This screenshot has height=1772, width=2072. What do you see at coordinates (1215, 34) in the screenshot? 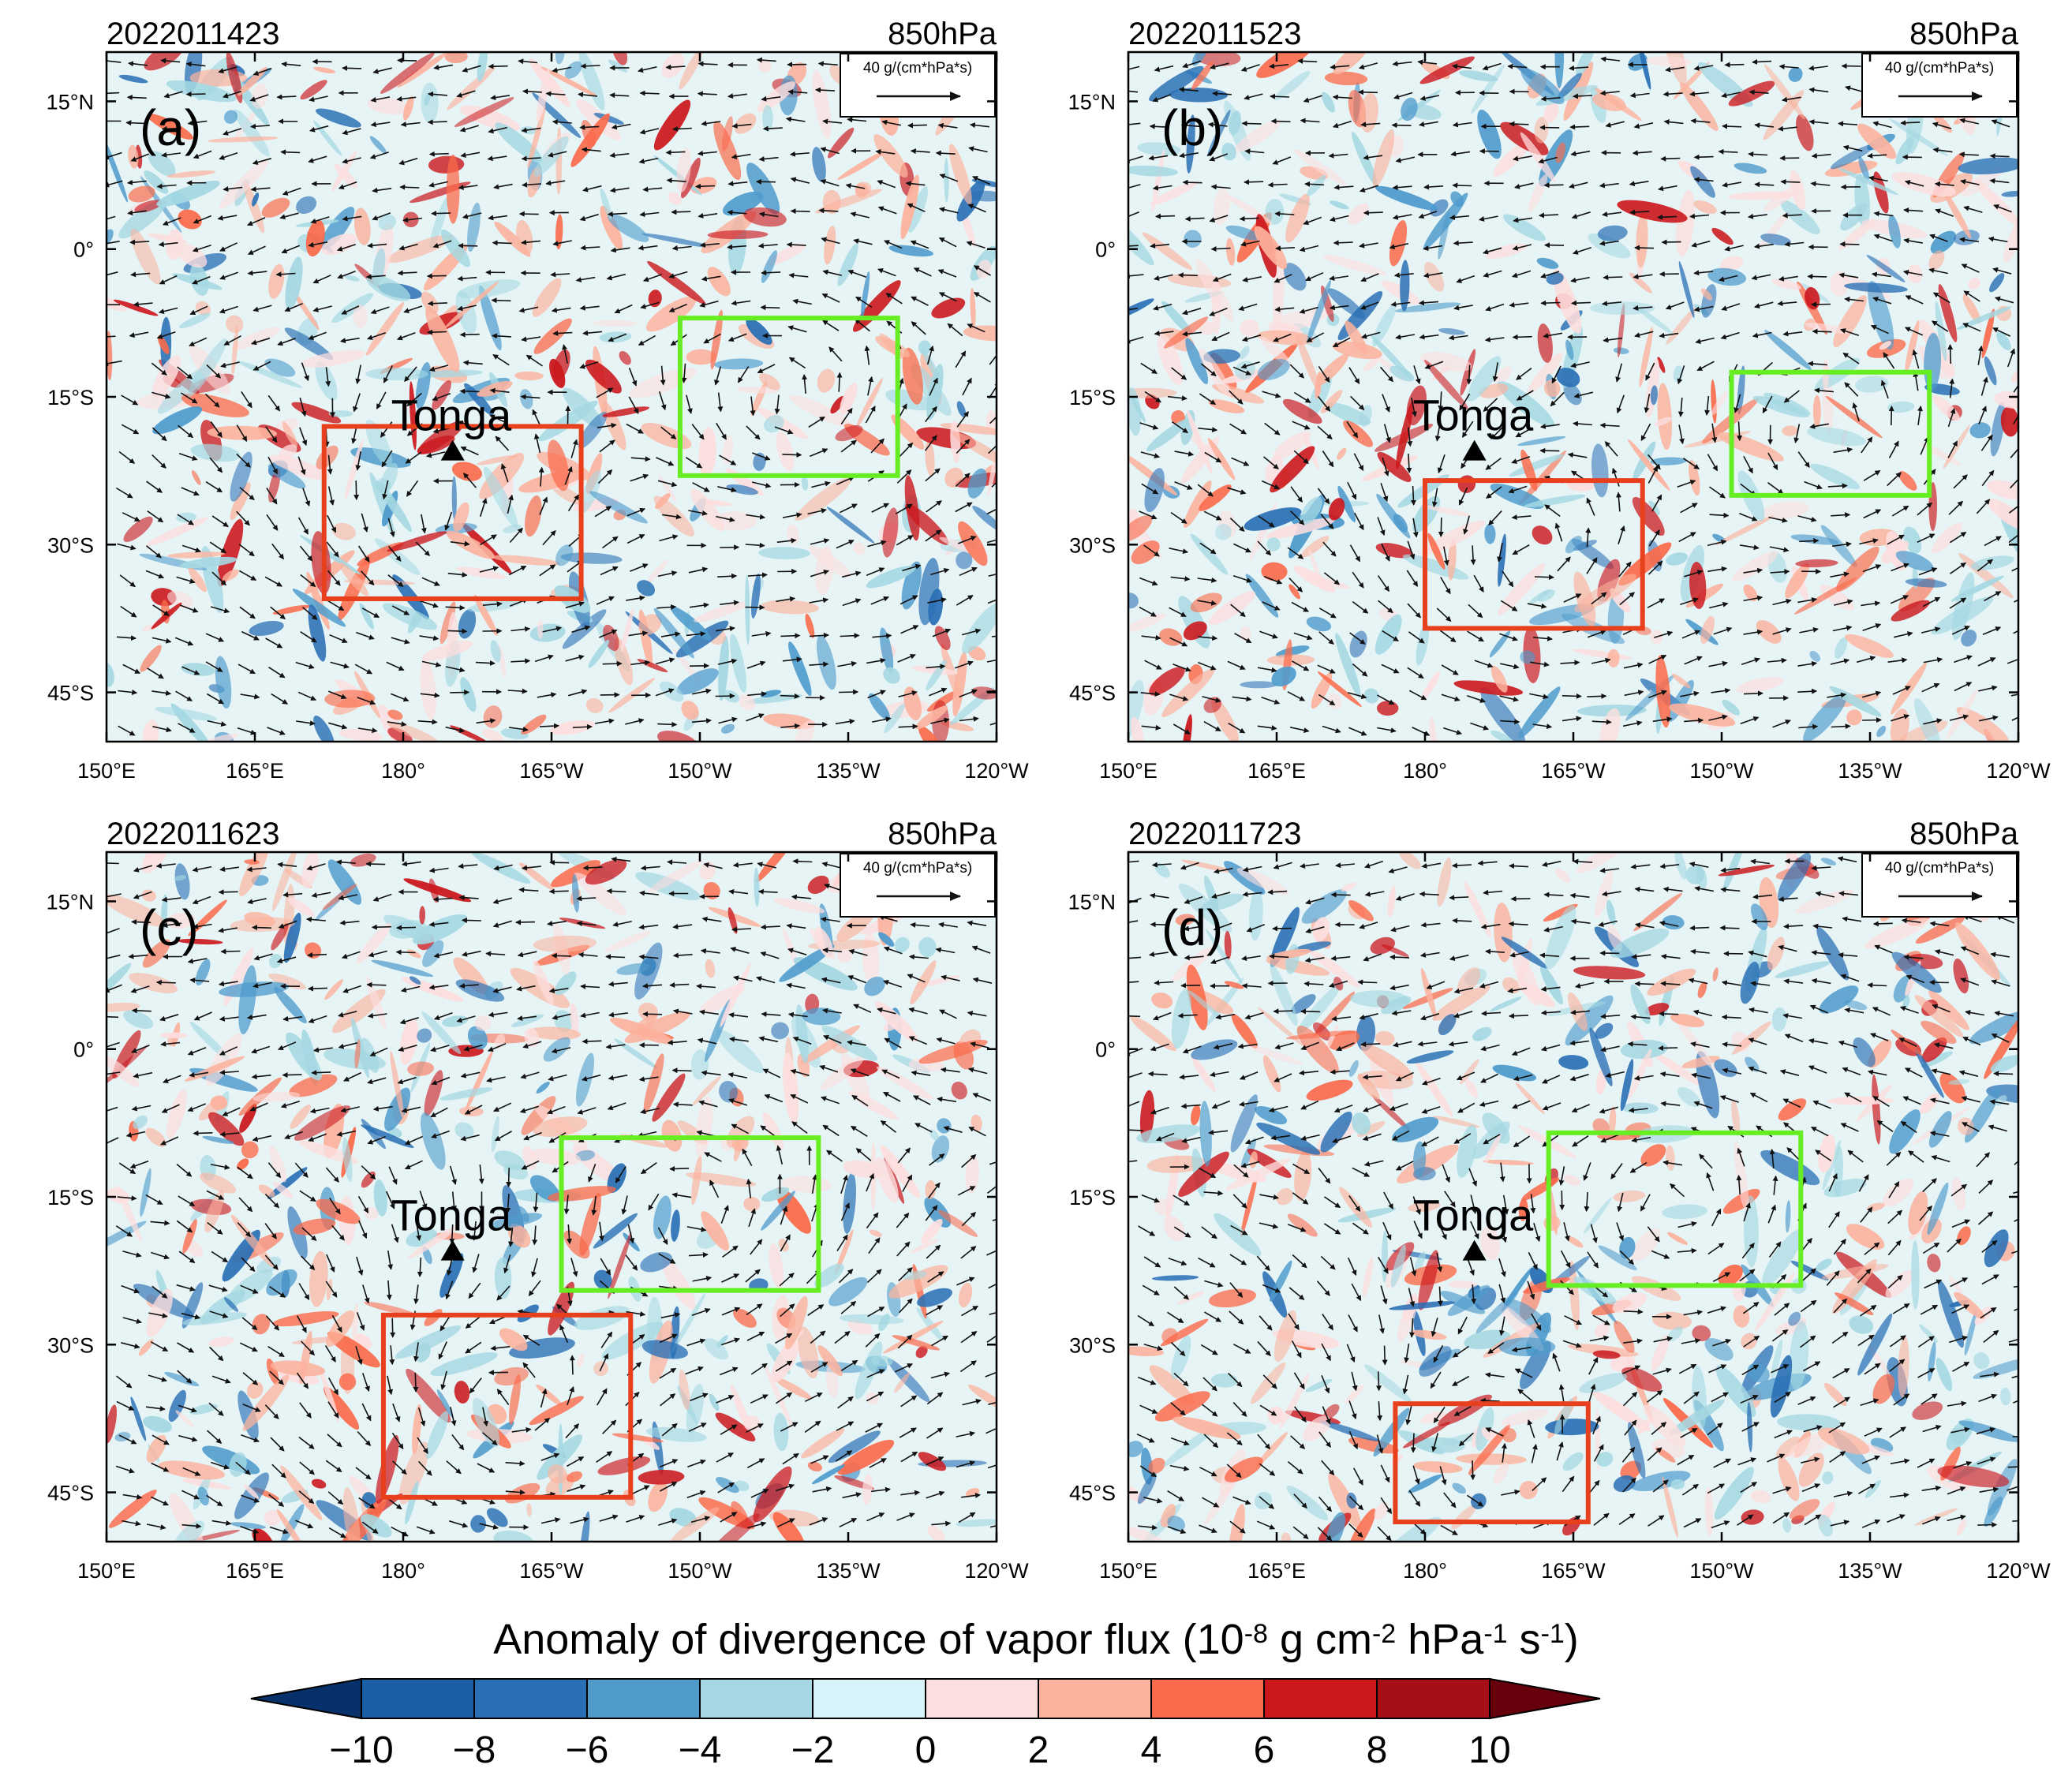
I see `panel-date: 2022011523` at bounding box center [1215, 34].